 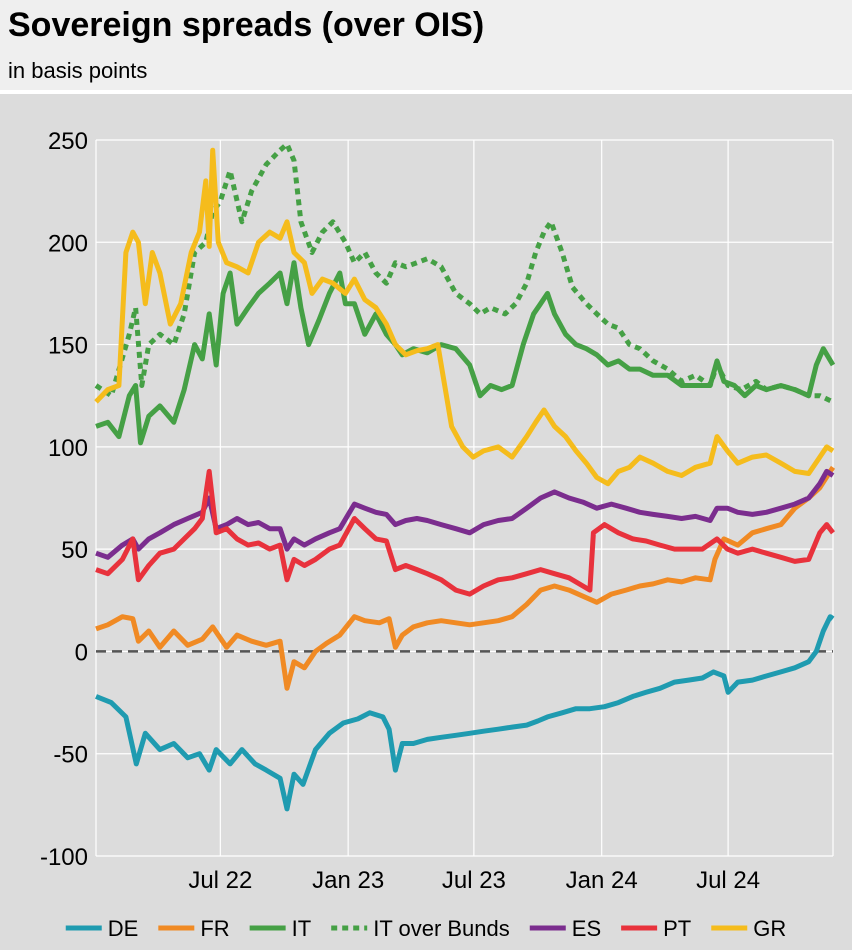 I want to click on y-axis: 250 200 150 100 50 0 -50 -100, so click(x=64, y=499).